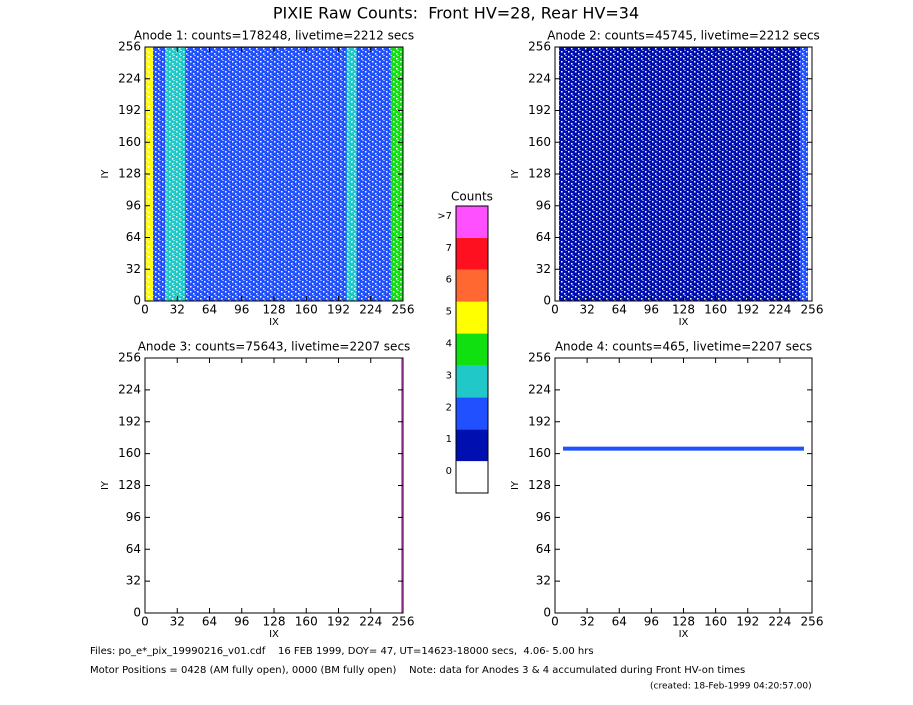 The height and width of the screenshot is (705, 913). Describe the element at coordinates (472, 197) in the screenshot. I see `colorbar-title: Counts` at that location.